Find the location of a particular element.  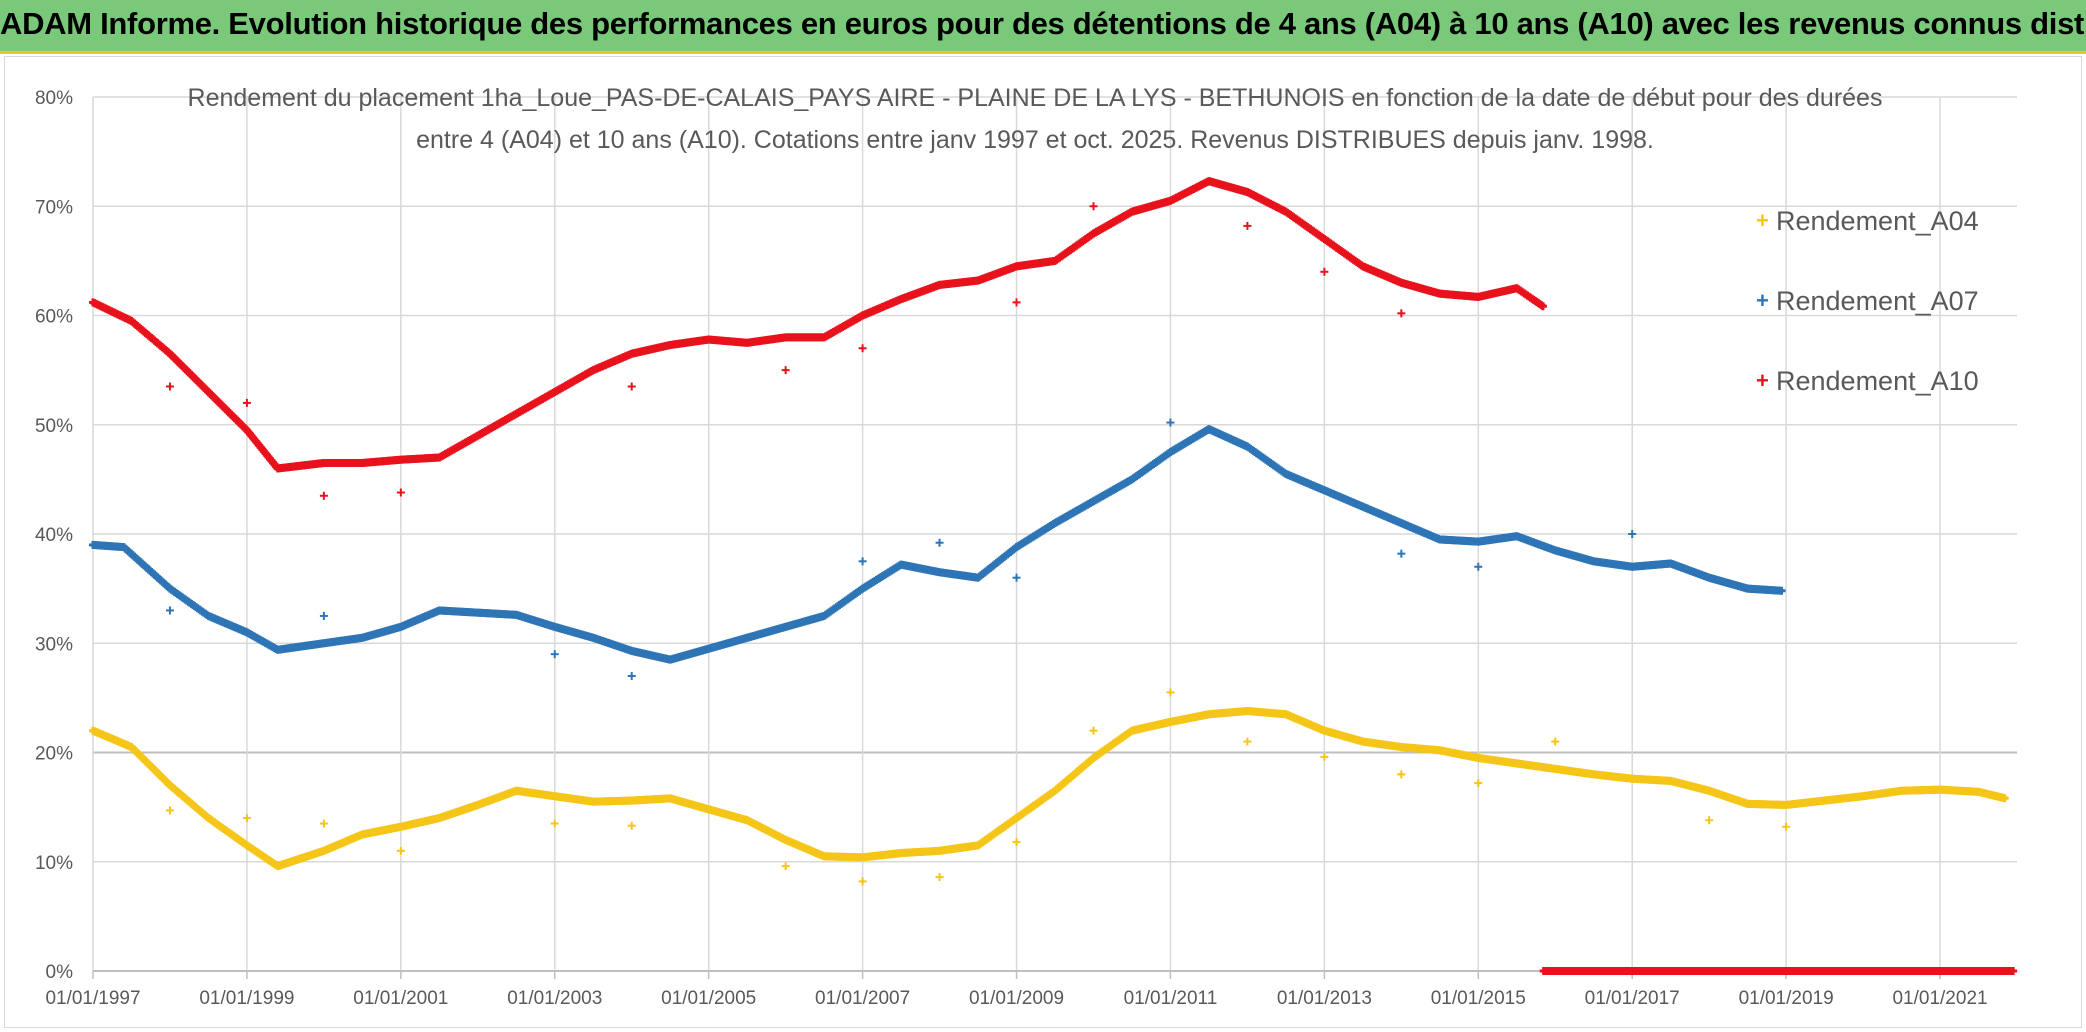

y-tick-label: 40% is located at coordinates (54, 535).